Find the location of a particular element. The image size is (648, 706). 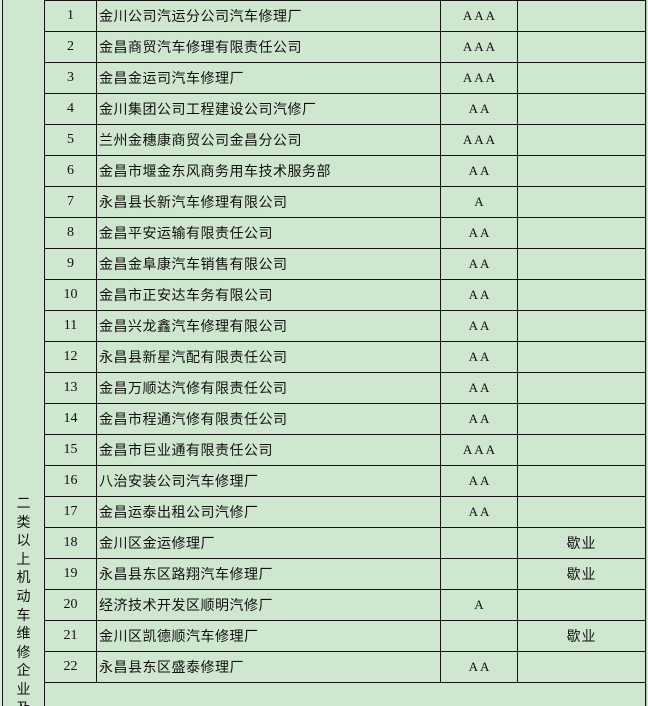

company-name-cell: 金昌市程通汽修有限责任公司 is located at coordinates (269, 419).